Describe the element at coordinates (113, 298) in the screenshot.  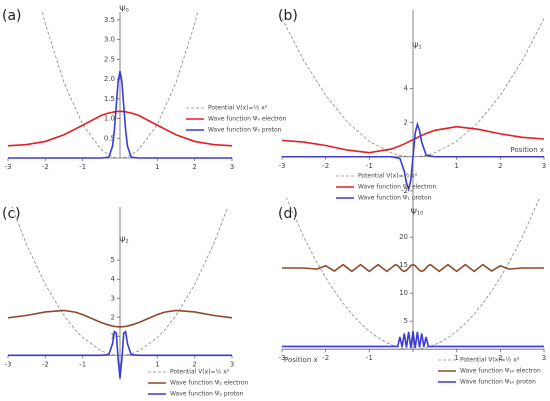
I see `y-tick-label: 3` at that location.